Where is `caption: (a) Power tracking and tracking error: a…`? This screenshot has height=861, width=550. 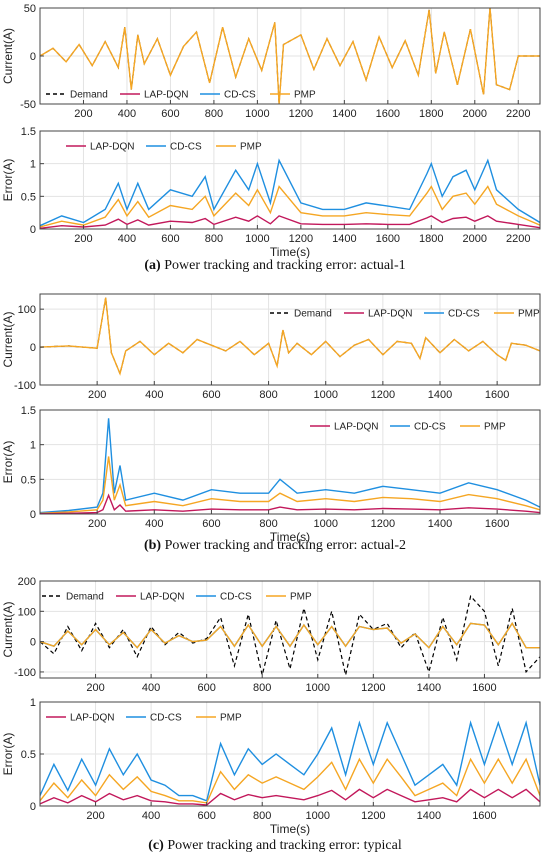 caption: (a) Power tracking and tracking error: a… is located at coordinates (274, 265).